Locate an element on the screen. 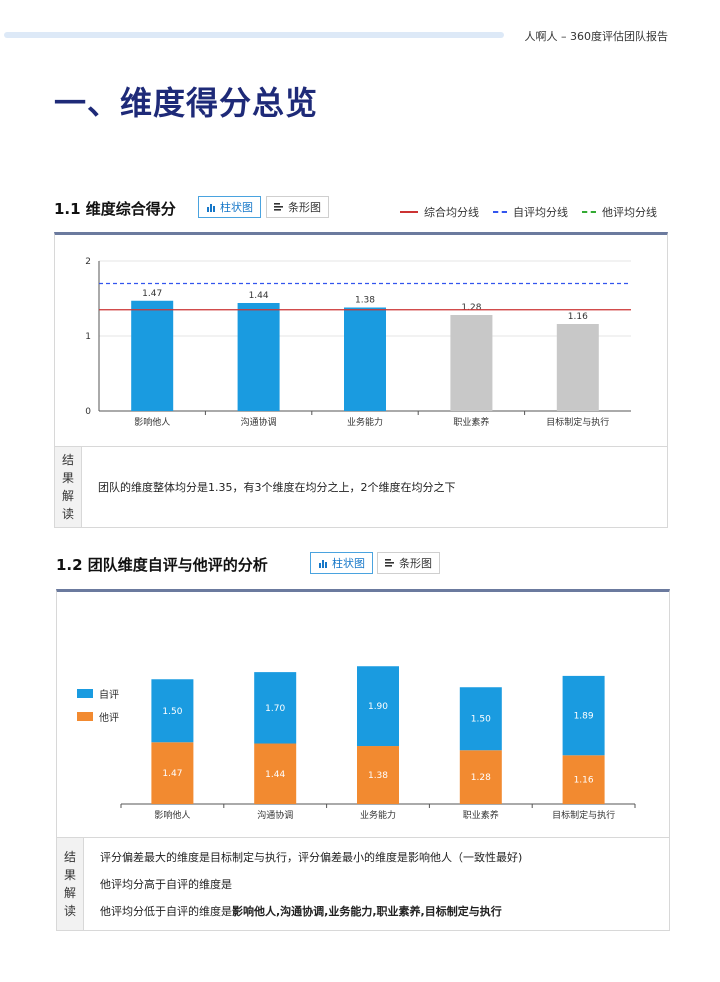 Image resolution: width=720 pixels, height=982 pixels. section-title-2: 1.2 团队维度自评与他评的分析 is located at coordinates (162, 565).